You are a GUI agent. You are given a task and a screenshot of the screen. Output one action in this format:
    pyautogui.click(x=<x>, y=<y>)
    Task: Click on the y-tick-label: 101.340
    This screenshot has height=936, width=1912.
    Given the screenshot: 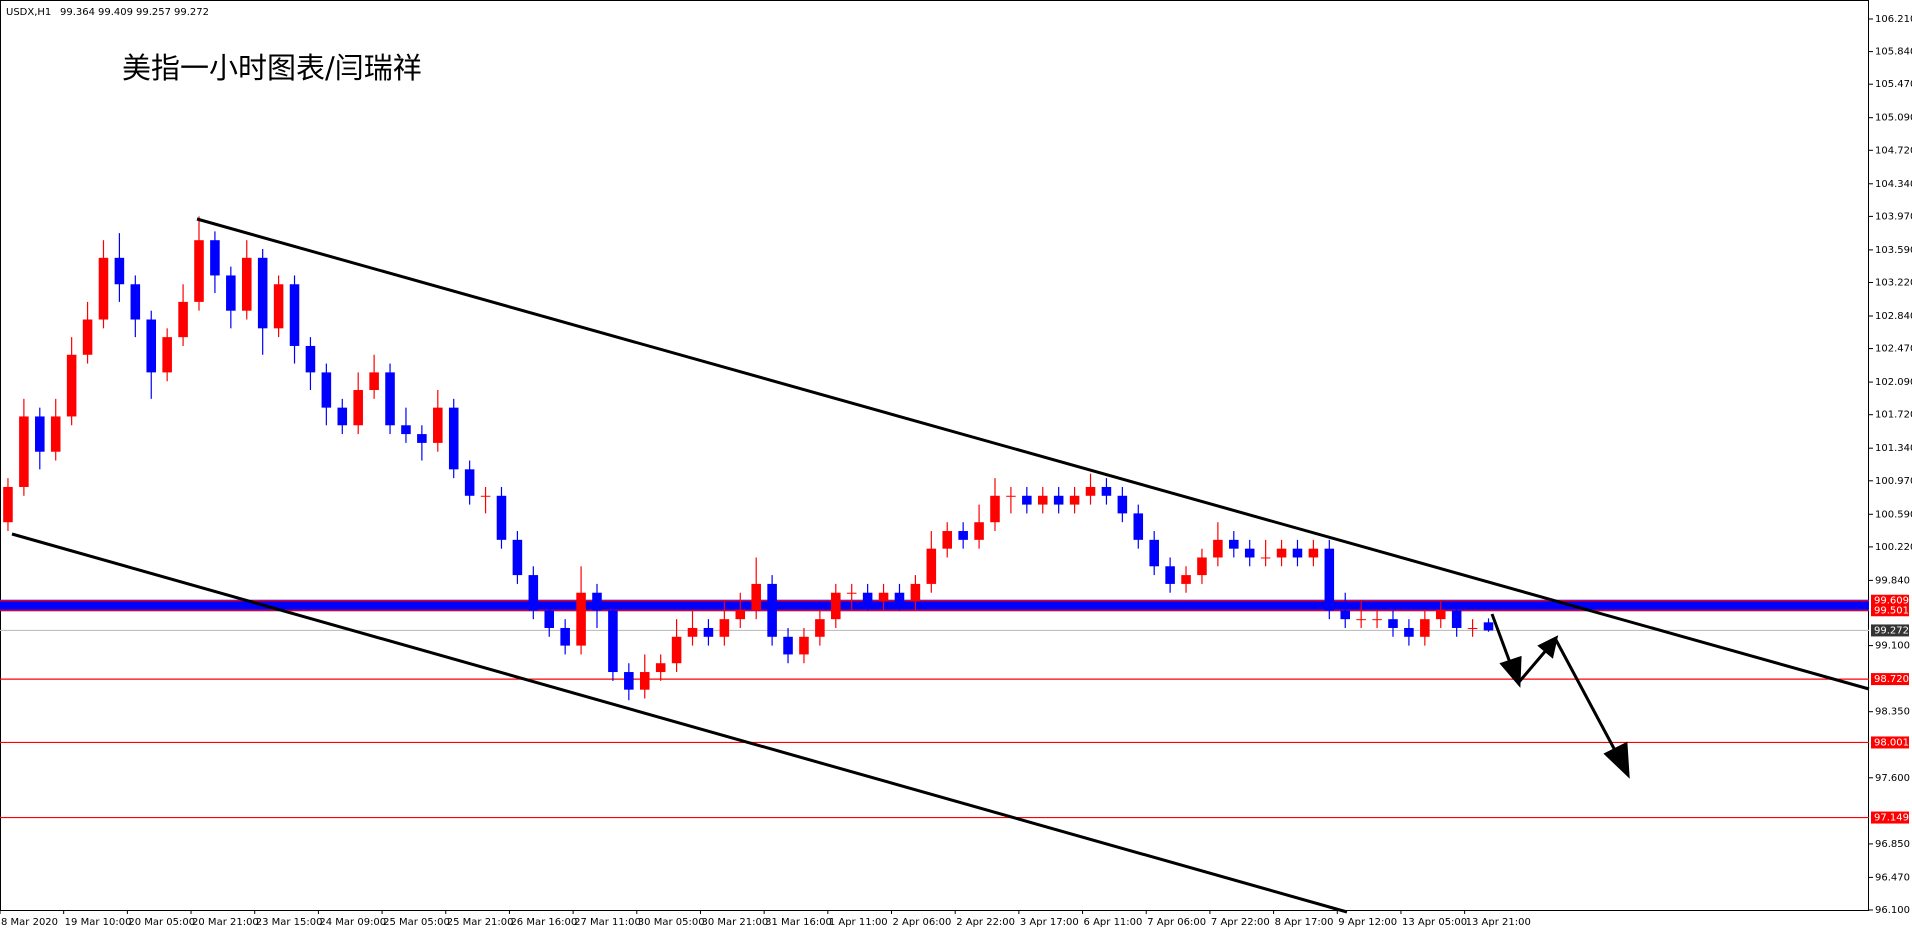 What is the action you would take?
    pyautogui.click(x=1893, y=448)
    